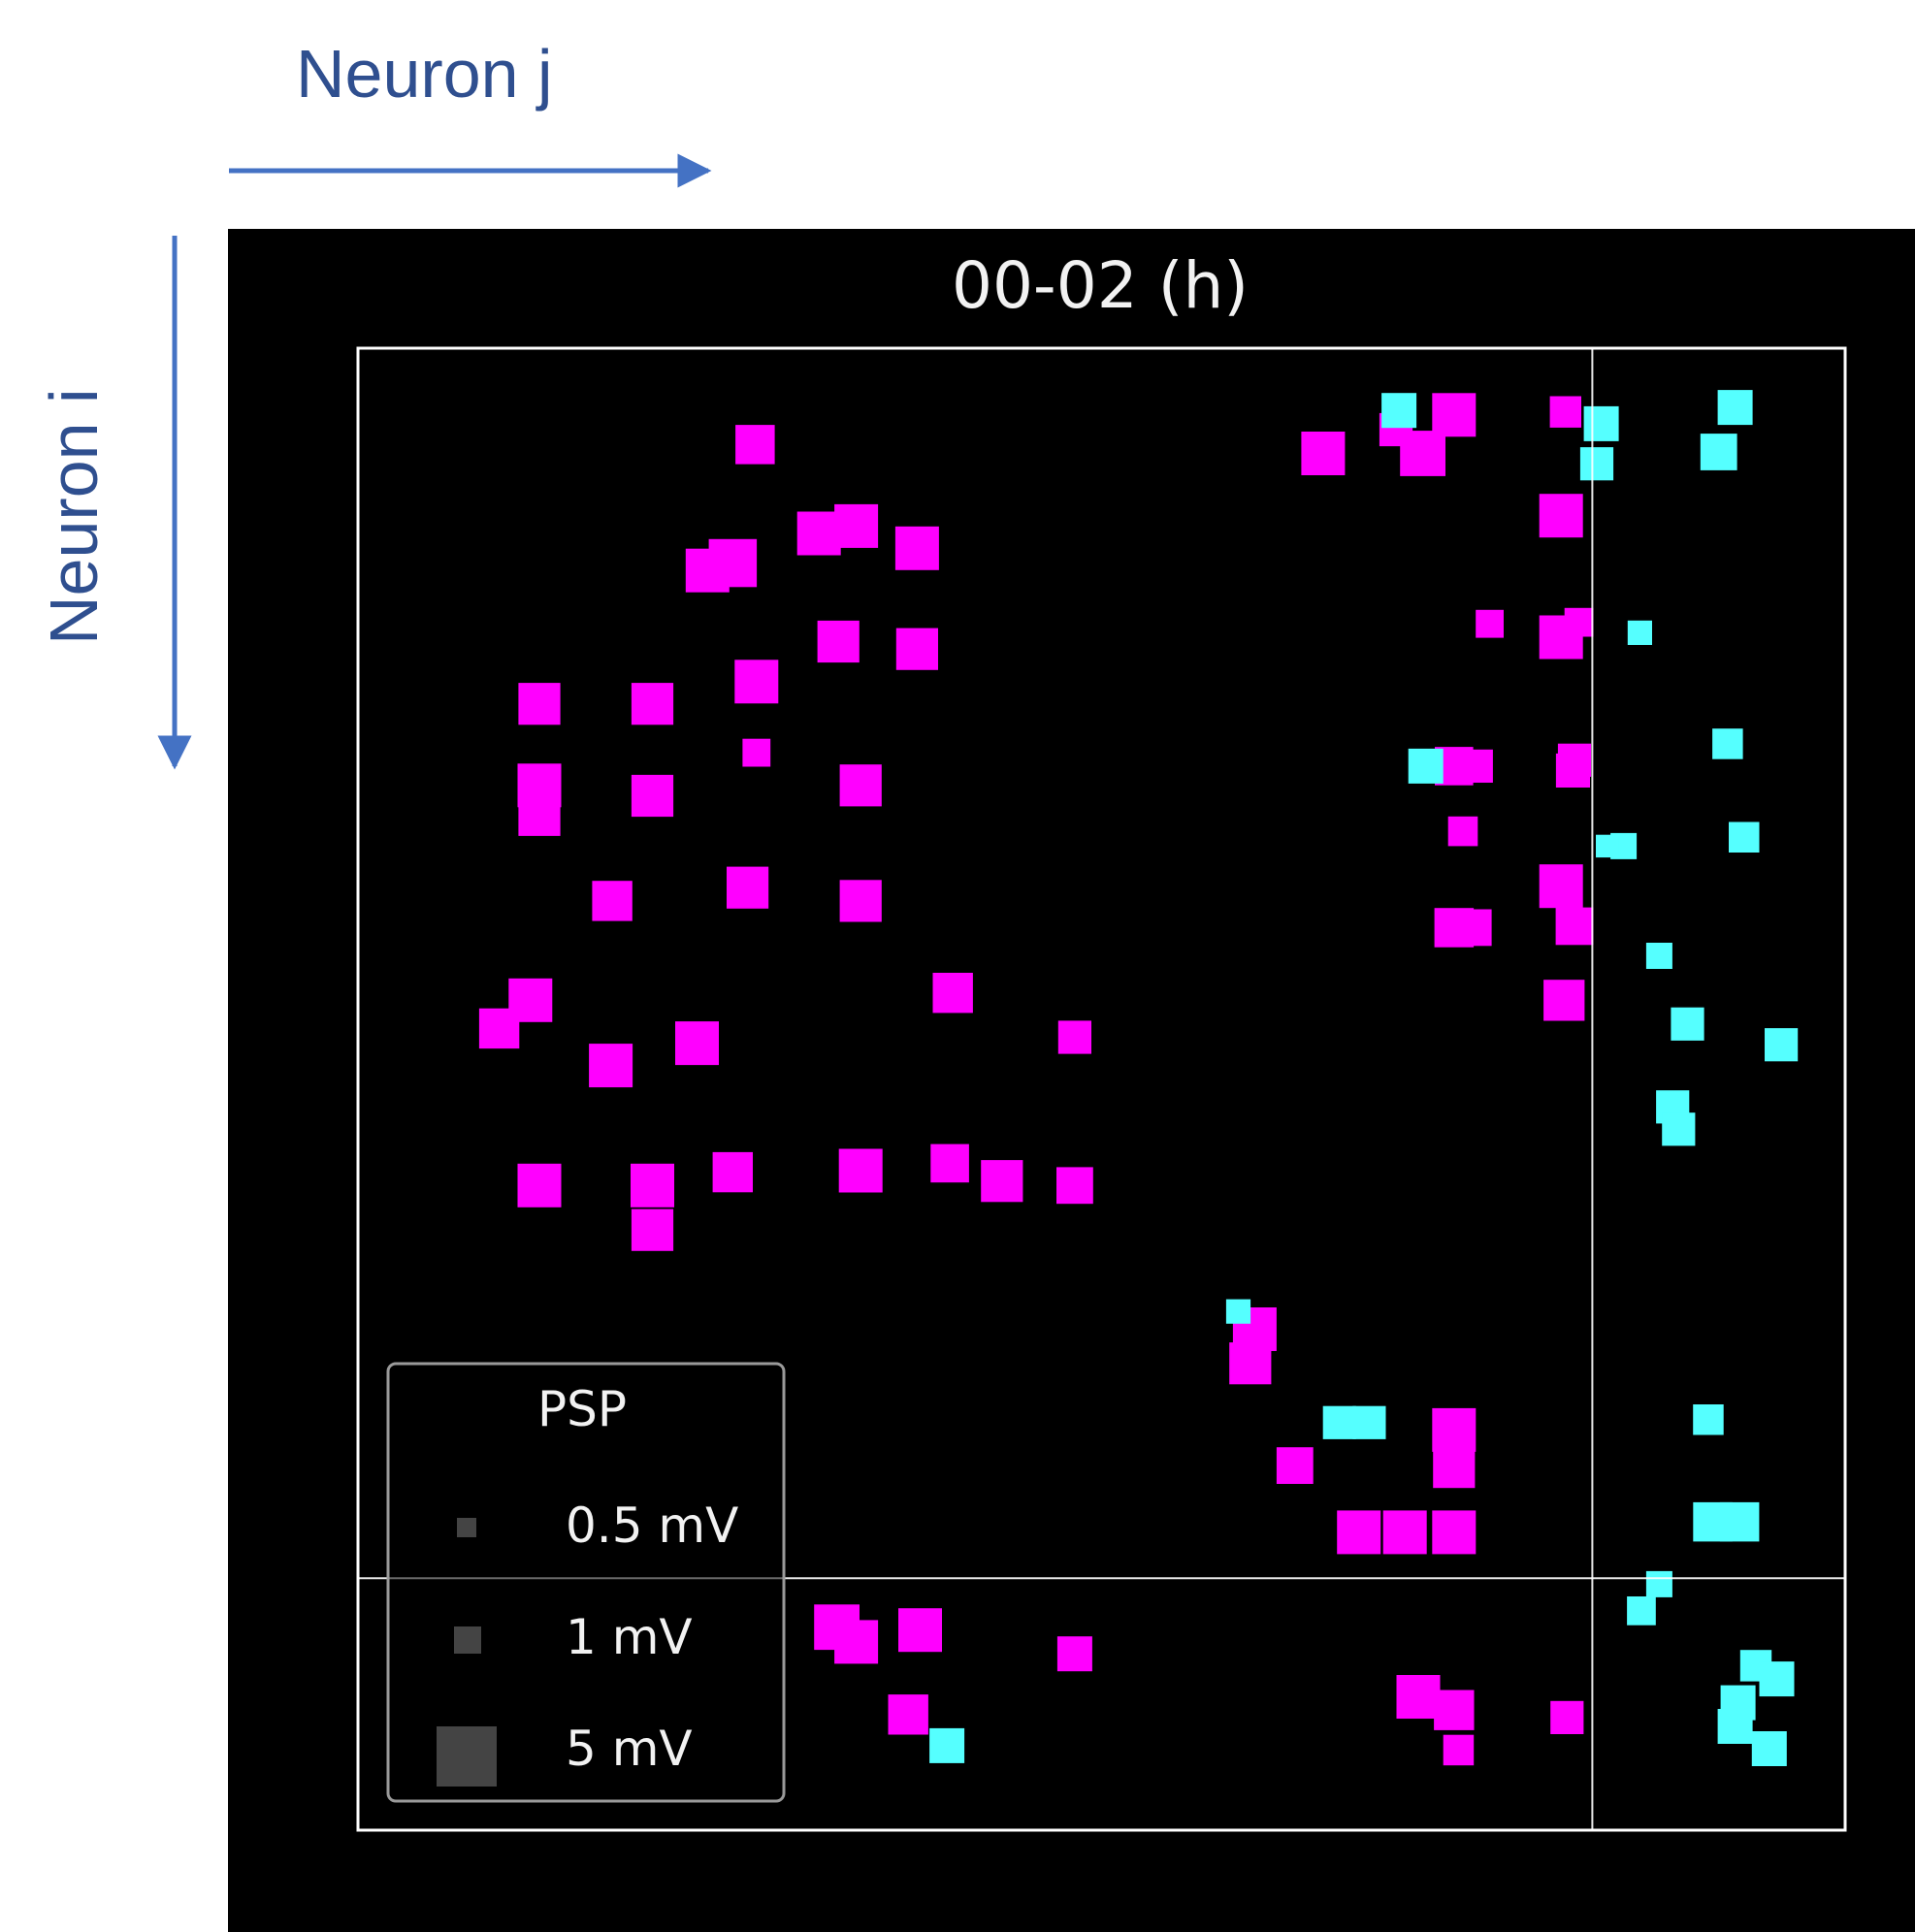 This screenshot has height=1932, width=1915. Describe the element at coordinates (582, 1409) in the screenshot. I see `legend-title: PSP` at that location.